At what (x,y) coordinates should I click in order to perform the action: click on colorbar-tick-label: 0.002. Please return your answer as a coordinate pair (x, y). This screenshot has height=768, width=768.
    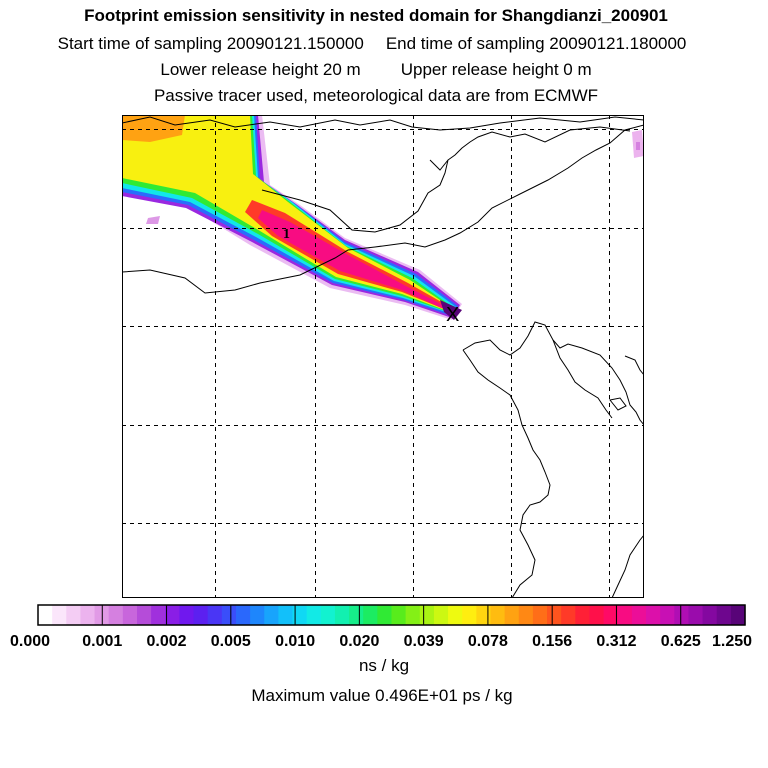
    Looking at the image, I should click on (167, 641).